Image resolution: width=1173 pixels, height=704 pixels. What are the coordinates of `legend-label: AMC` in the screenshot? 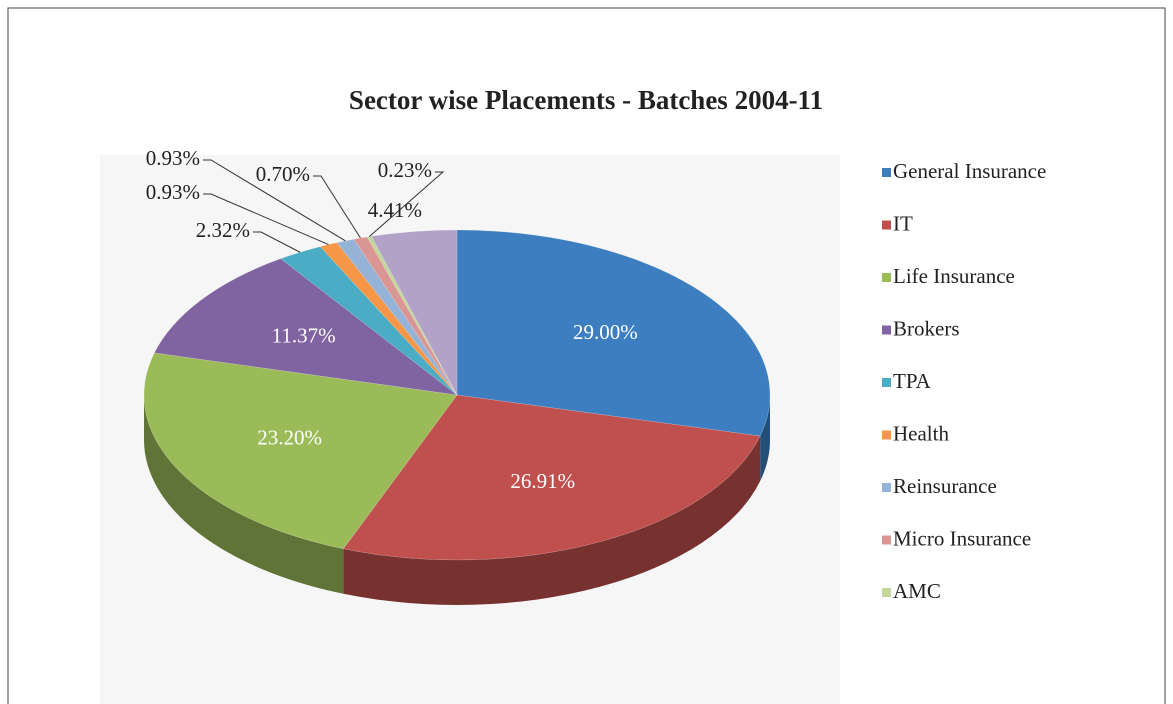 It's located at (917, 591).